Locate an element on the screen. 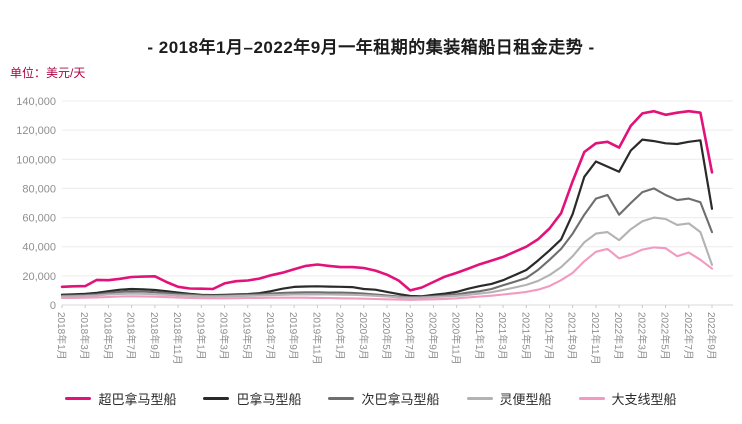 The image size is (742, 424). x-tick-label: 2022年7月 is located at coordinates (688, 336).